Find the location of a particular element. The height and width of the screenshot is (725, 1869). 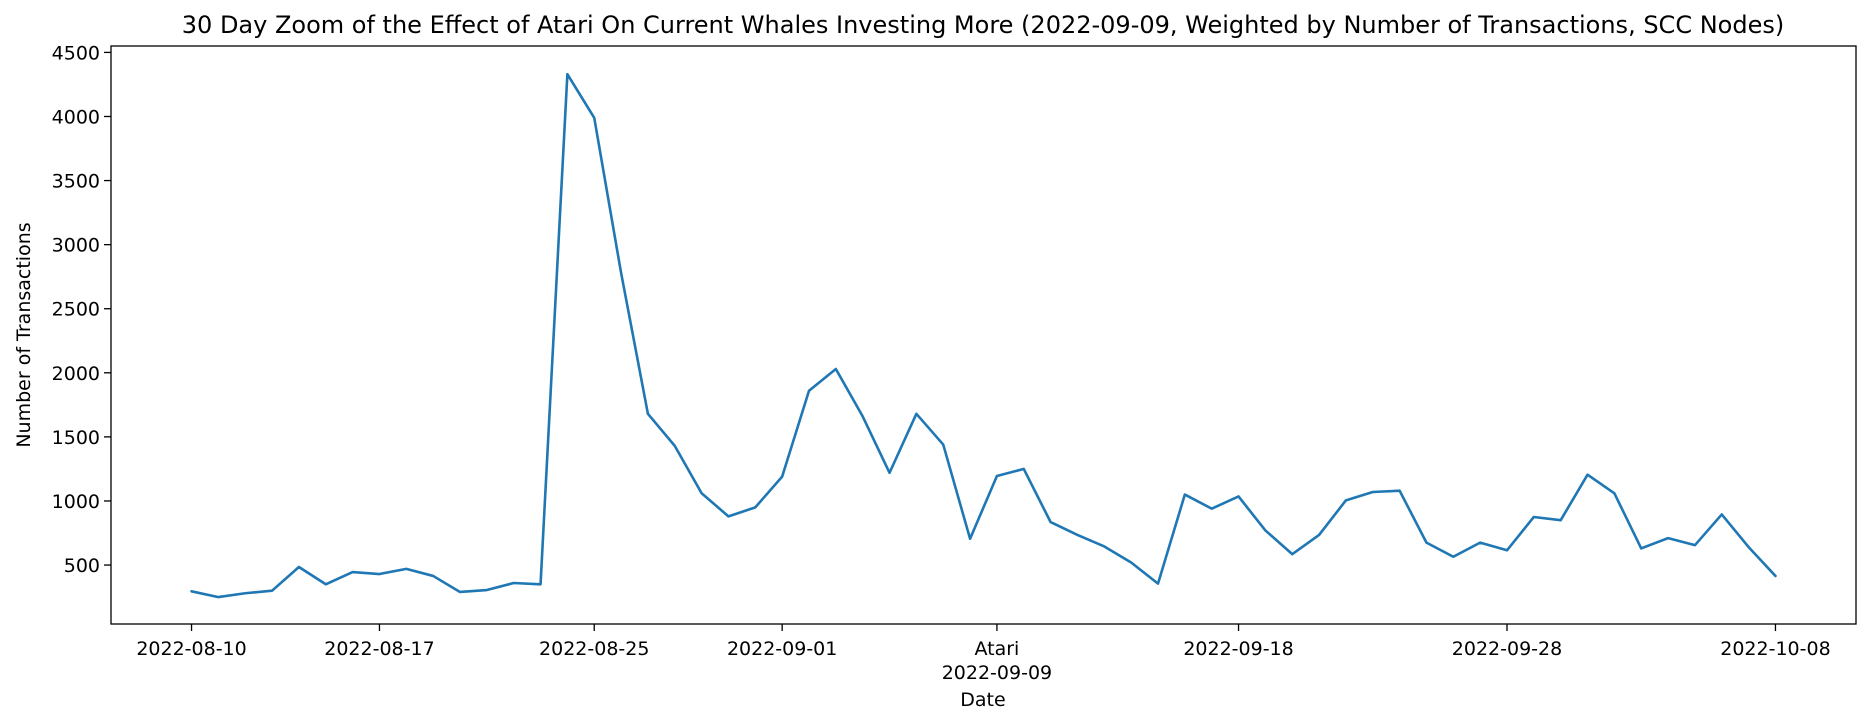

x-tick-label: 2022-08-25 is located at coordinates (594, 649).